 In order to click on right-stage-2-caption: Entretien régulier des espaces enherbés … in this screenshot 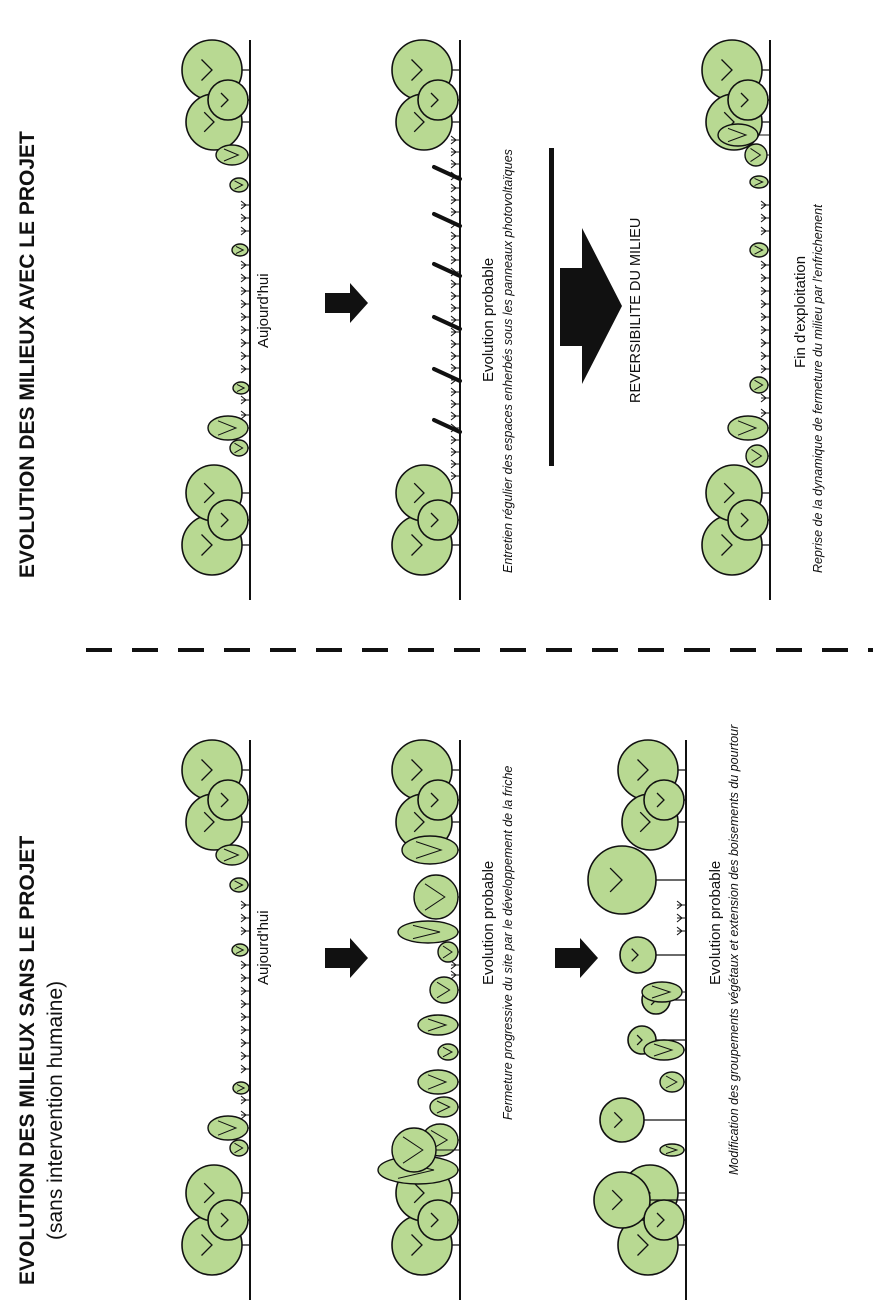, I will do `click(508, 361)`.